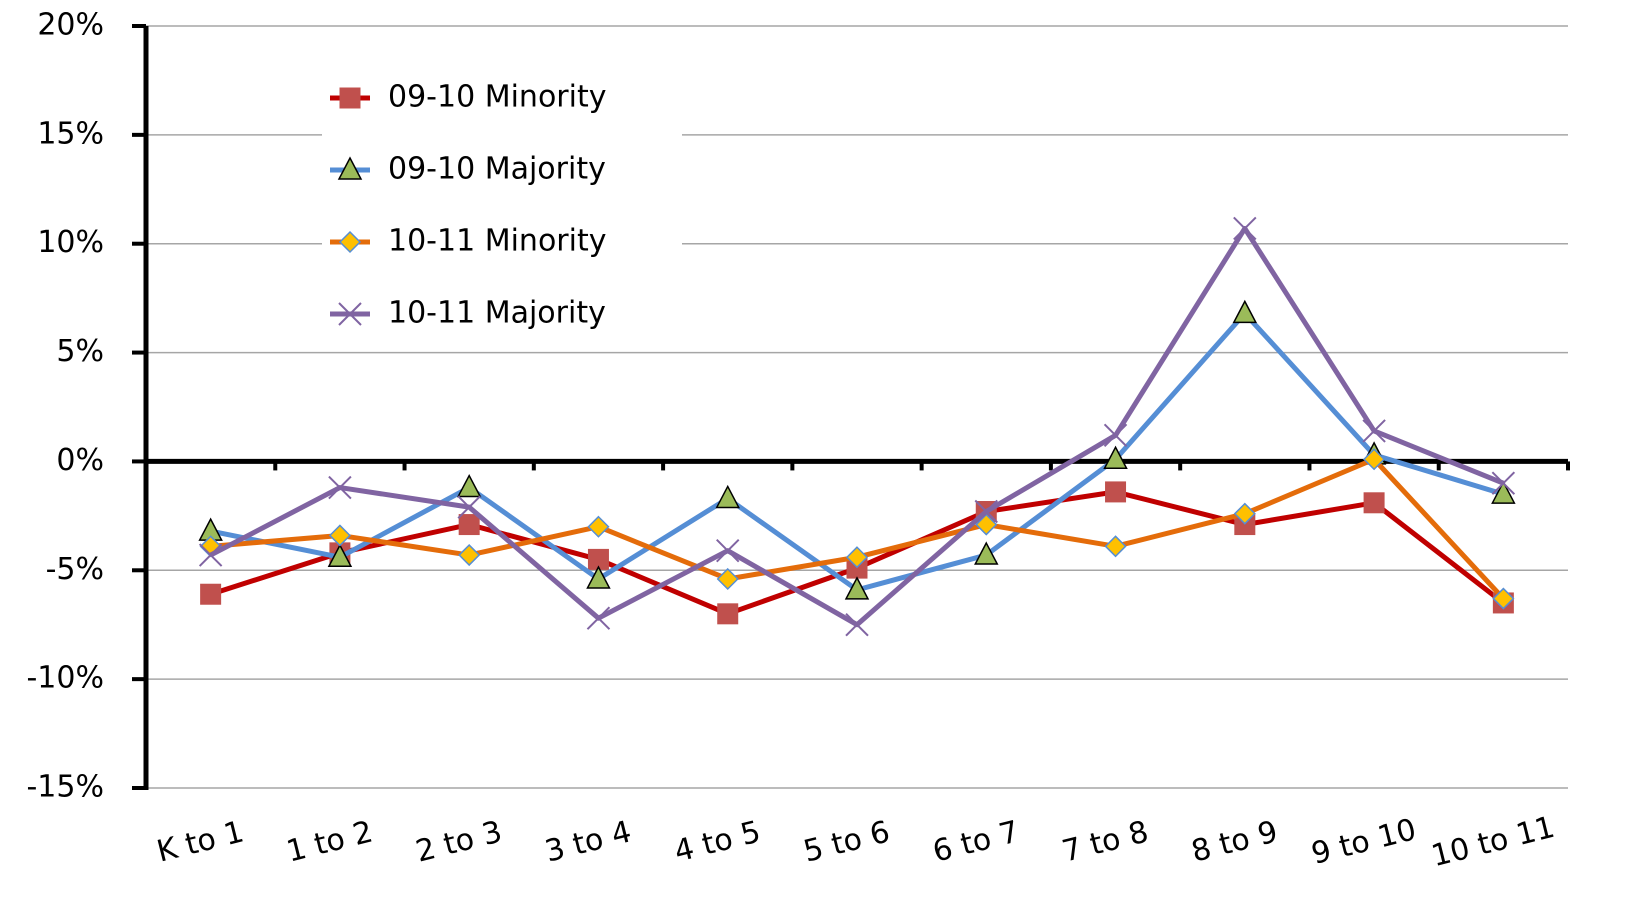 The height and width of the screenshot is (915, 1625). I want to click on y-tick-label: -5%, so click(75, 569).